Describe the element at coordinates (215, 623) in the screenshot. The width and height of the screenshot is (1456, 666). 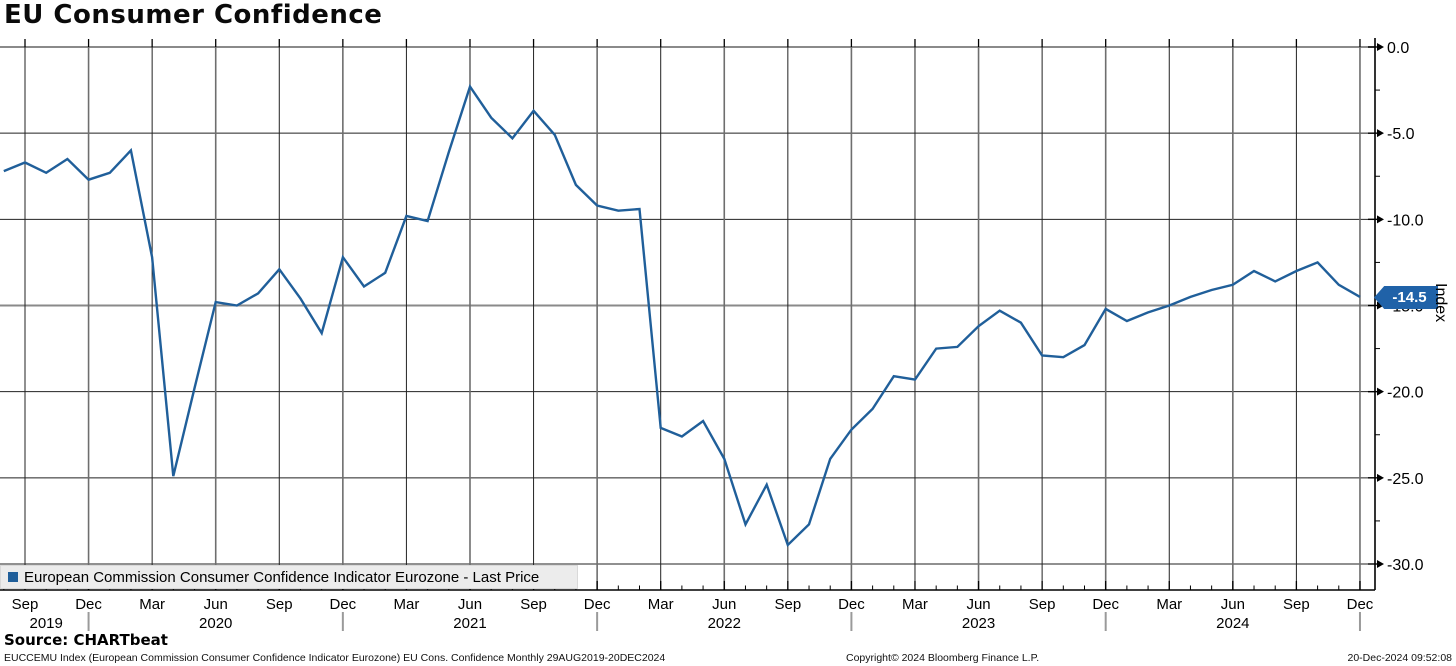
I see `year-label: 2020` at that location.